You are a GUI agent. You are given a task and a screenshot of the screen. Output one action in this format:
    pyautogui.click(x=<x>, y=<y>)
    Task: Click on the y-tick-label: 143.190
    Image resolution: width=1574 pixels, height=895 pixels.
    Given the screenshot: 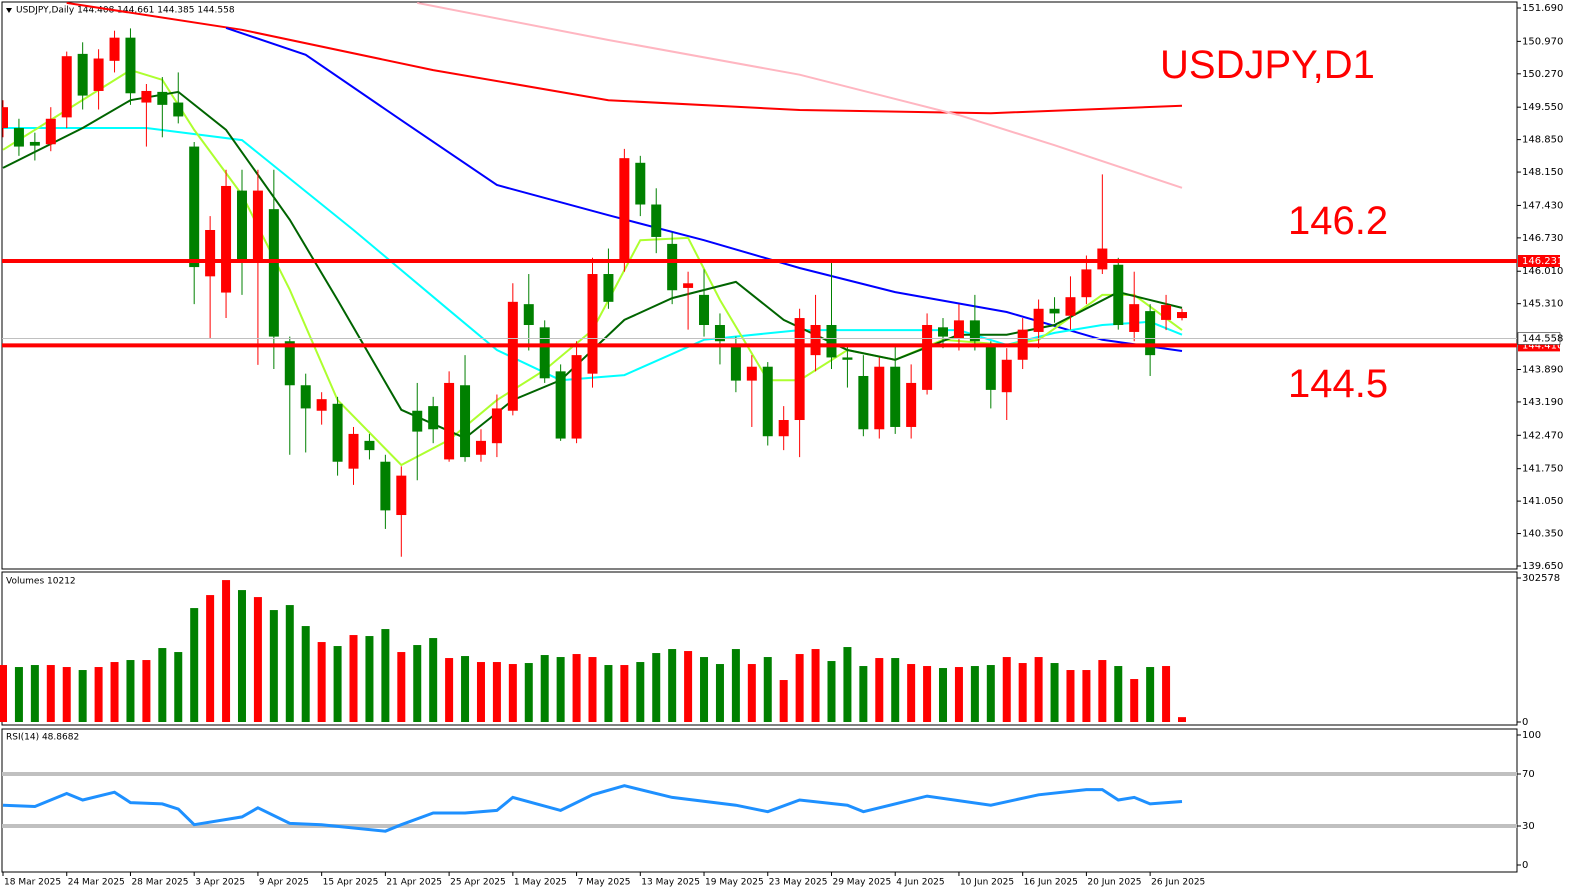 What is the action you would take?
    pyautogui.click(x=1542, y=402)
    